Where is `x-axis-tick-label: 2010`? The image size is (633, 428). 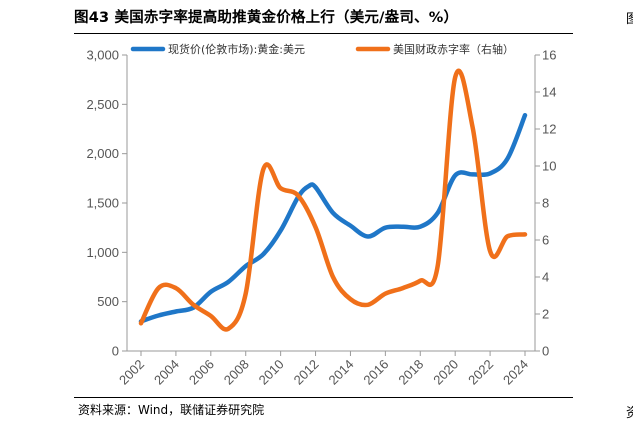 x-axis-tick-label: 2010 is located at coordinates (271, 372).